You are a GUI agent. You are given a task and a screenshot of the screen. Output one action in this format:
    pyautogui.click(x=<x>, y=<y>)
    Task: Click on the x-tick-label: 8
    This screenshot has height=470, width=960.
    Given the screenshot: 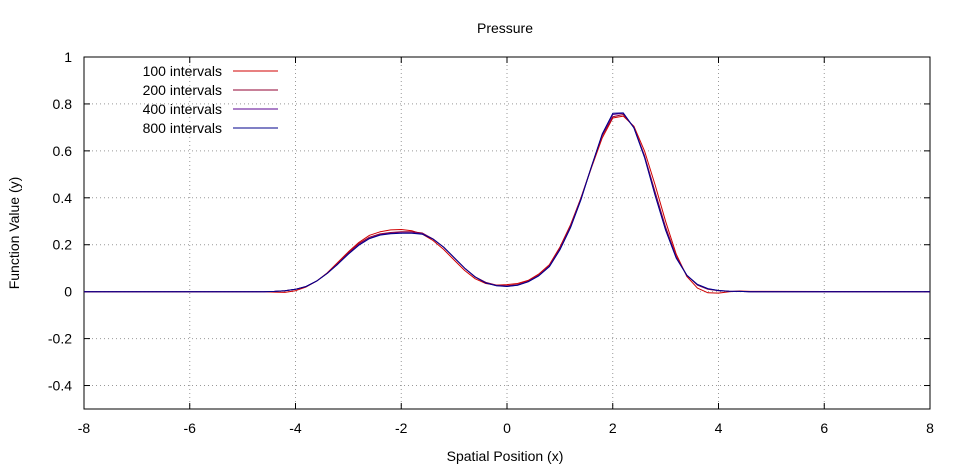 What is the action you would take?
    pyautogui.click(x=930, y=428)
    